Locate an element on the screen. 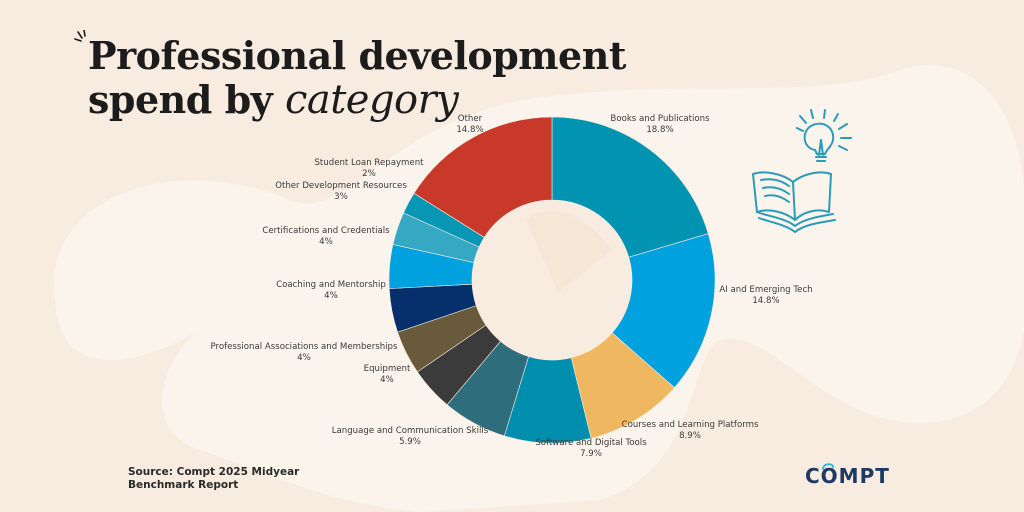  slice-label-software-and-digital-tools: Software and Digital Tools is located at coordinates (591, 443).